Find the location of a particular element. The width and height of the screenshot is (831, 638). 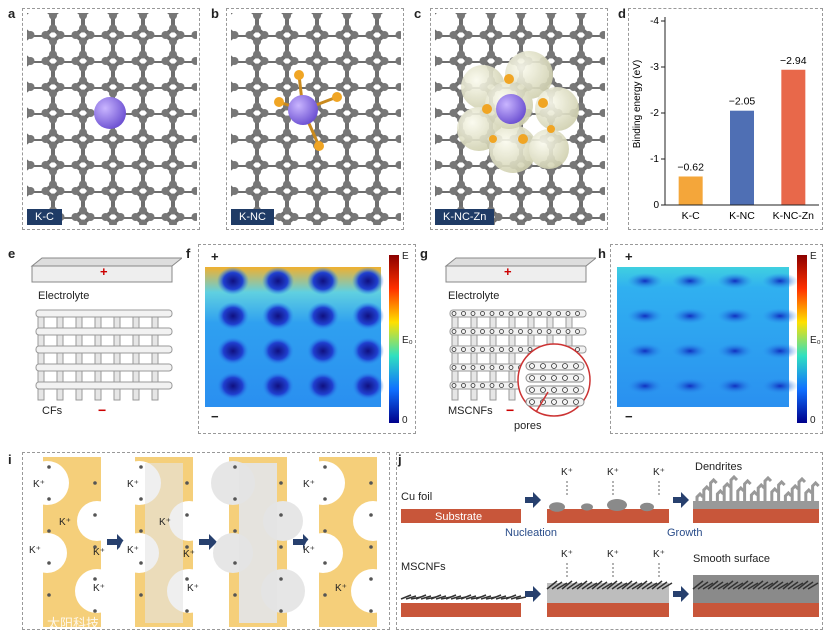

y-tick-label: -3 is located at coordinates (654, 67).